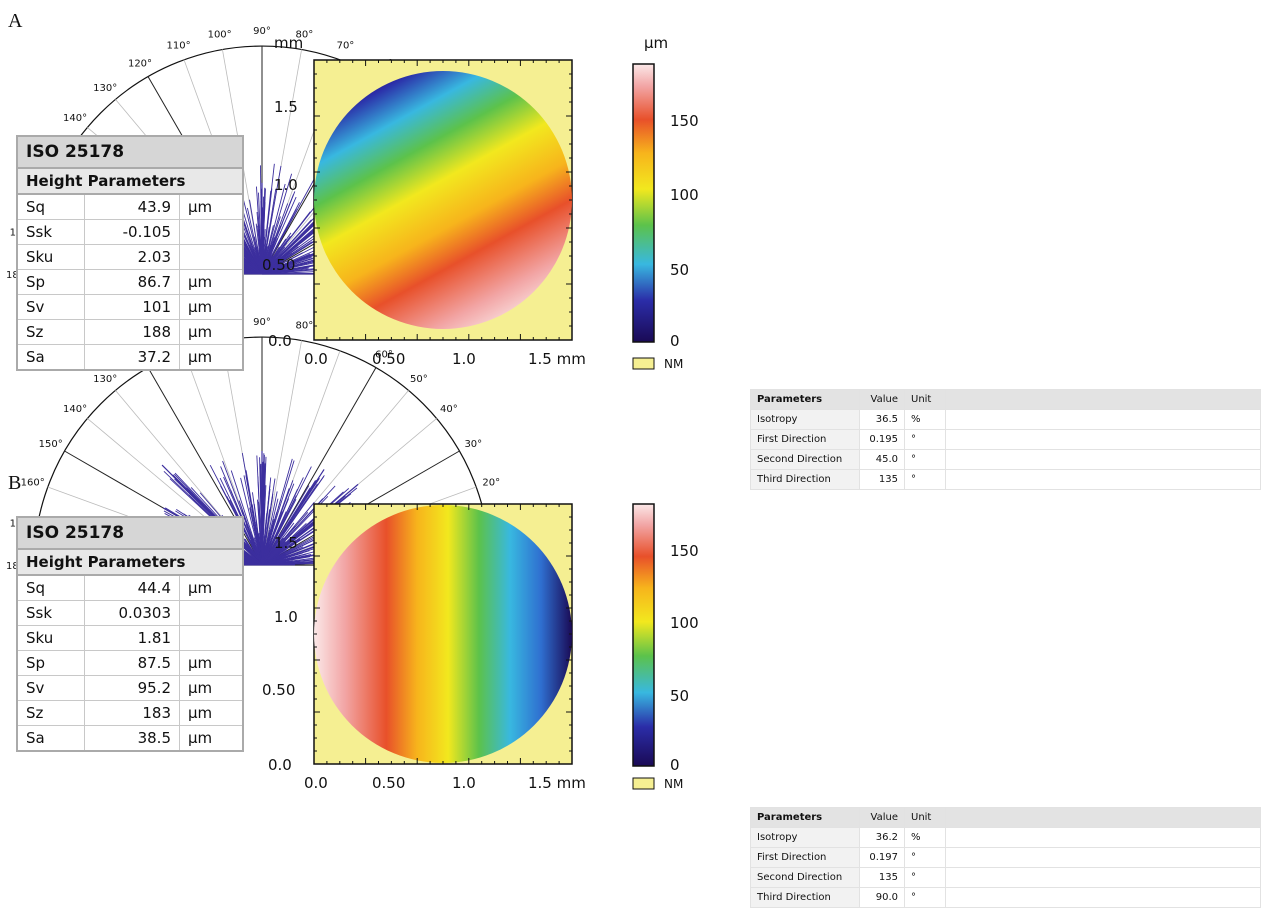 The width and height of the screenshot is (1275, 908). Describe the element at coordinates (51, 638) in the screenshot. I see `param-name: Sku` at that location.